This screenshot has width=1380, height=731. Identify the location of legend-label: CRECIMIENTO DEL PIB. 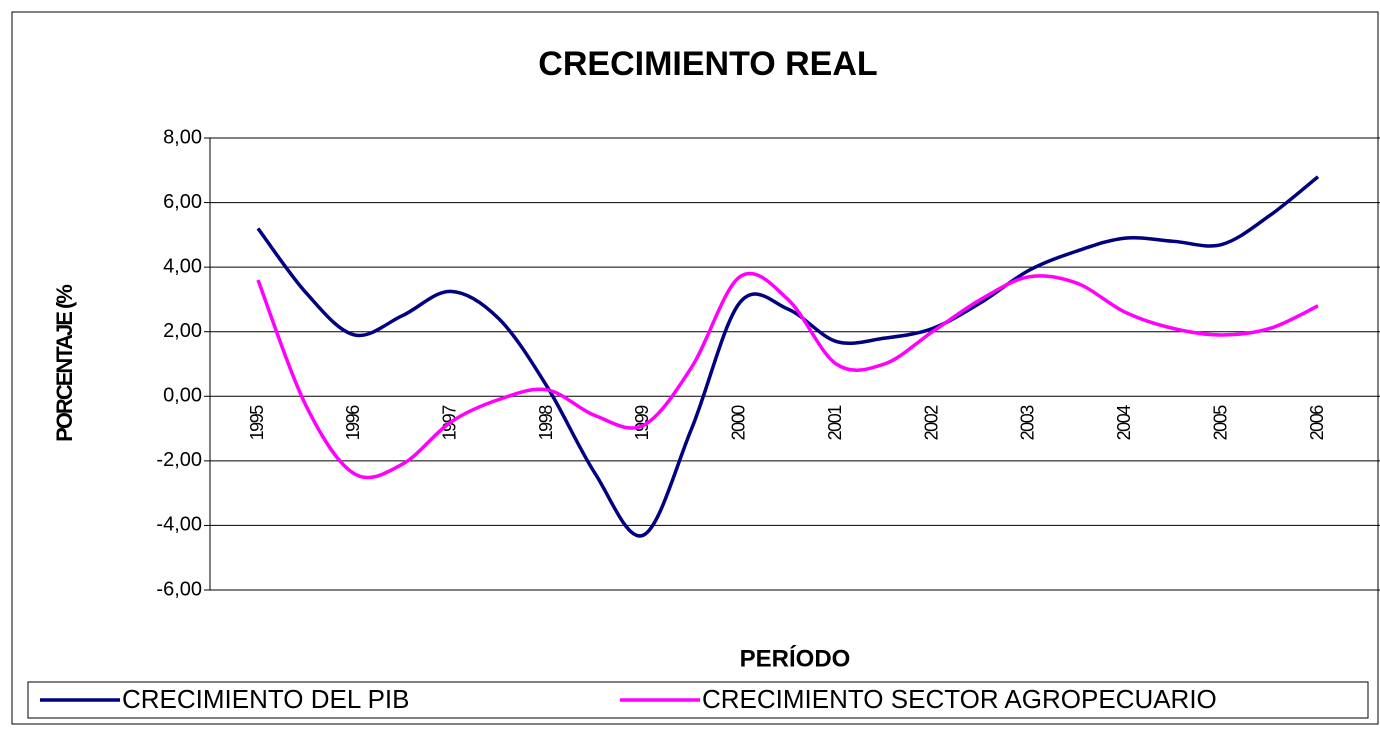
(266, 699).